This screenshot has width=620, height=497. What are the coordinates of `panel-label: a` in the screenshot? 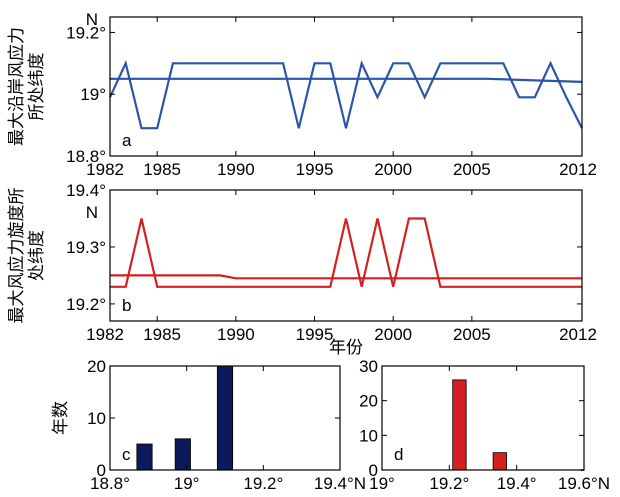 It's located at (127, 140).